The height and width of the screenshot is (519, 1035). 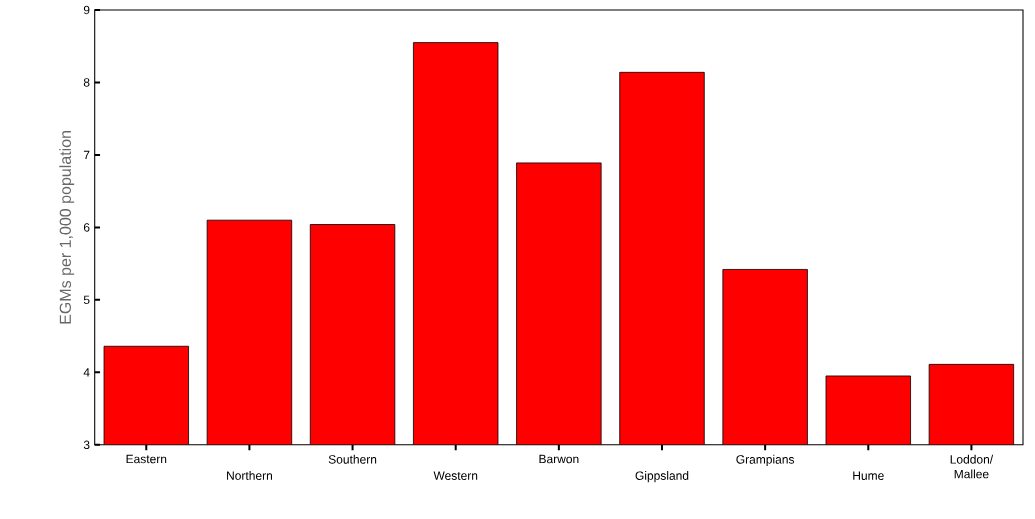 What do you see at coordinates (86, 82) in the screenshot?
I see `y-tick-label: 8` at bounding box center [86, 82].